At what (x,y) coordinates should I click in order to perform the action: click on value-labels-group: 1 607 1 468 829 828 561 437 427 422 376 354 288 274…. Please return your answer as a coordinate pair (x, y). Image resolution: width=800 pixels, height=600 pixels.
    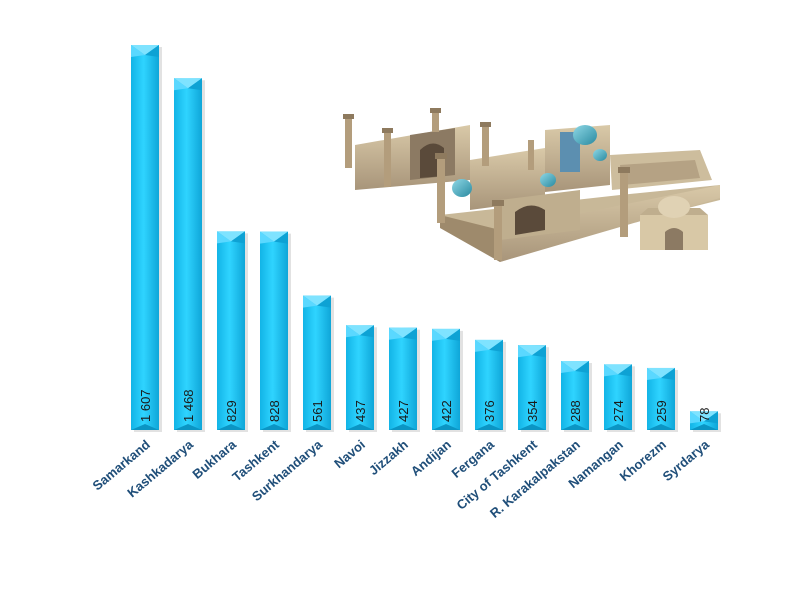
    Looking at the image, I should click on (425, 405).